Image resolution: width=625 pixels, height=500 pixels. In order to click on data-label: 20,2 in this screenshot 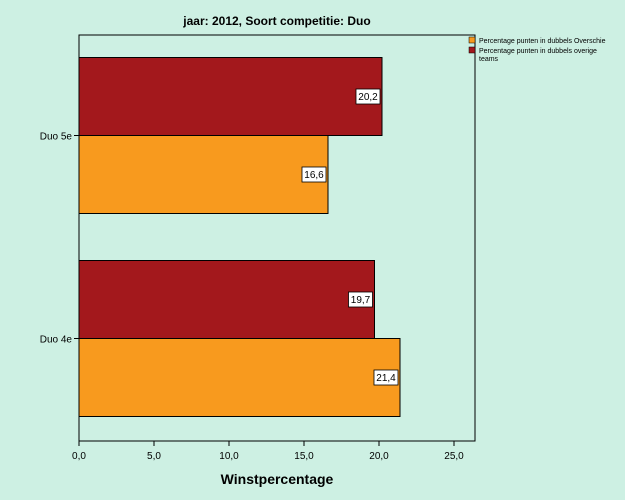, I will do `click(368, 97)`.